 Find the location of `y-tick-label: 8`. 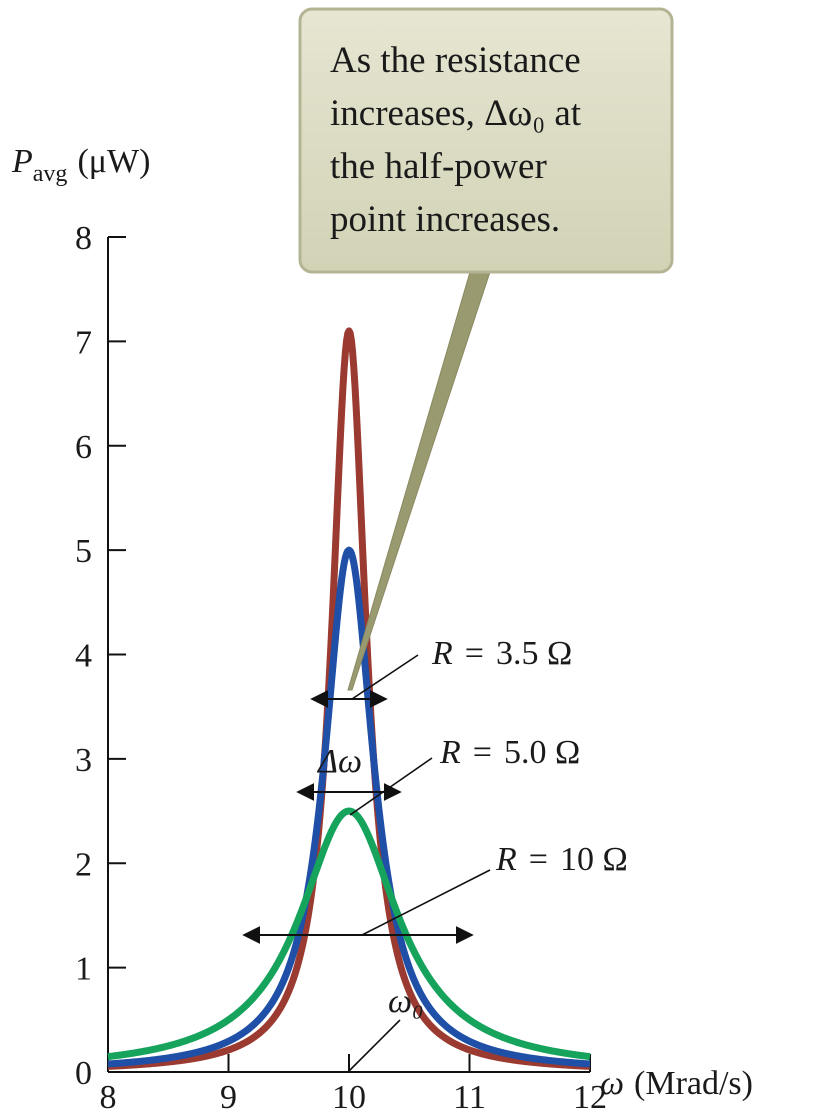

y-tick-label: 8 is located at coordinates (83, 238).